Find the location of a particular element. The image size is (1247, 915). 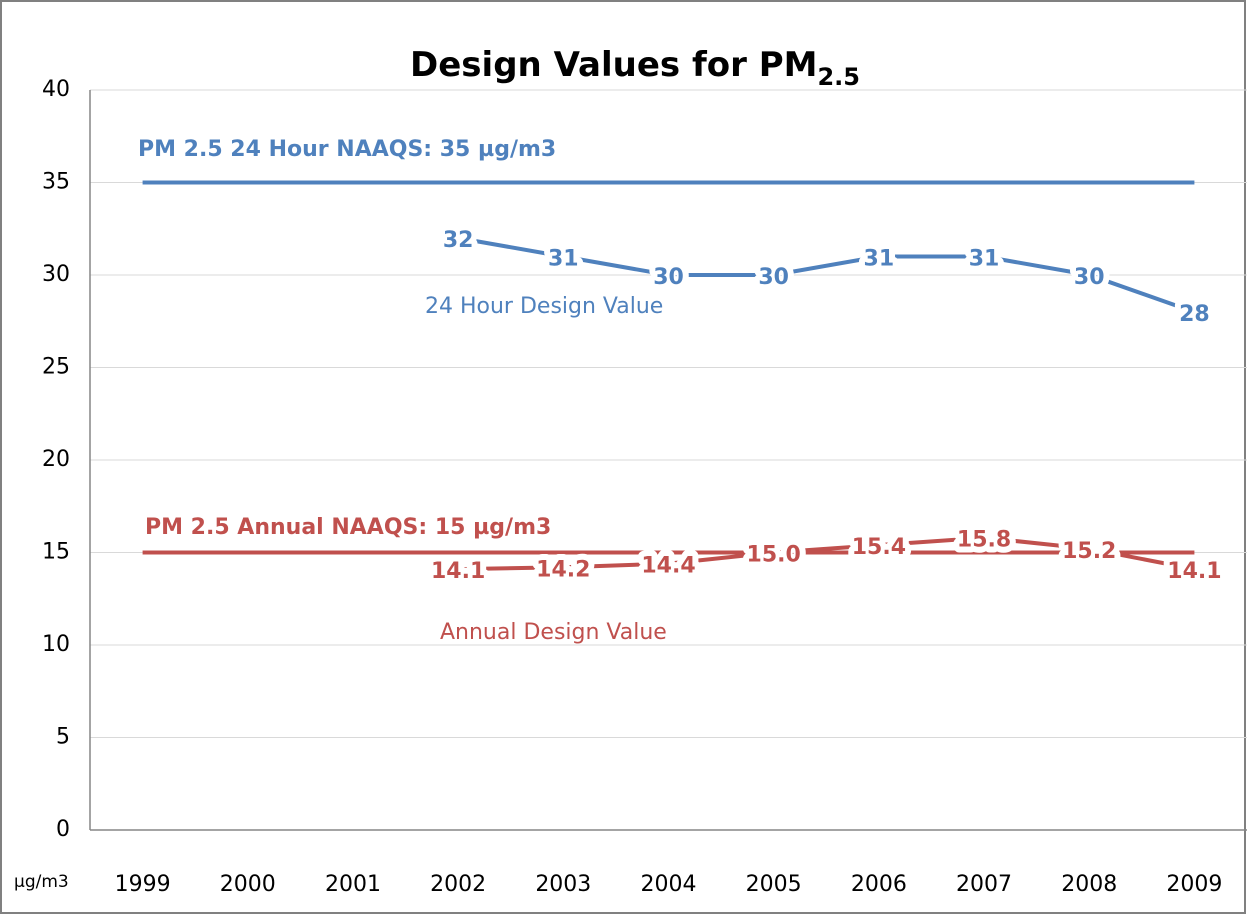

series-name: PM 2.5 Annual NAAQS: 15 µg/m3 is located at coordinates (348, 527).